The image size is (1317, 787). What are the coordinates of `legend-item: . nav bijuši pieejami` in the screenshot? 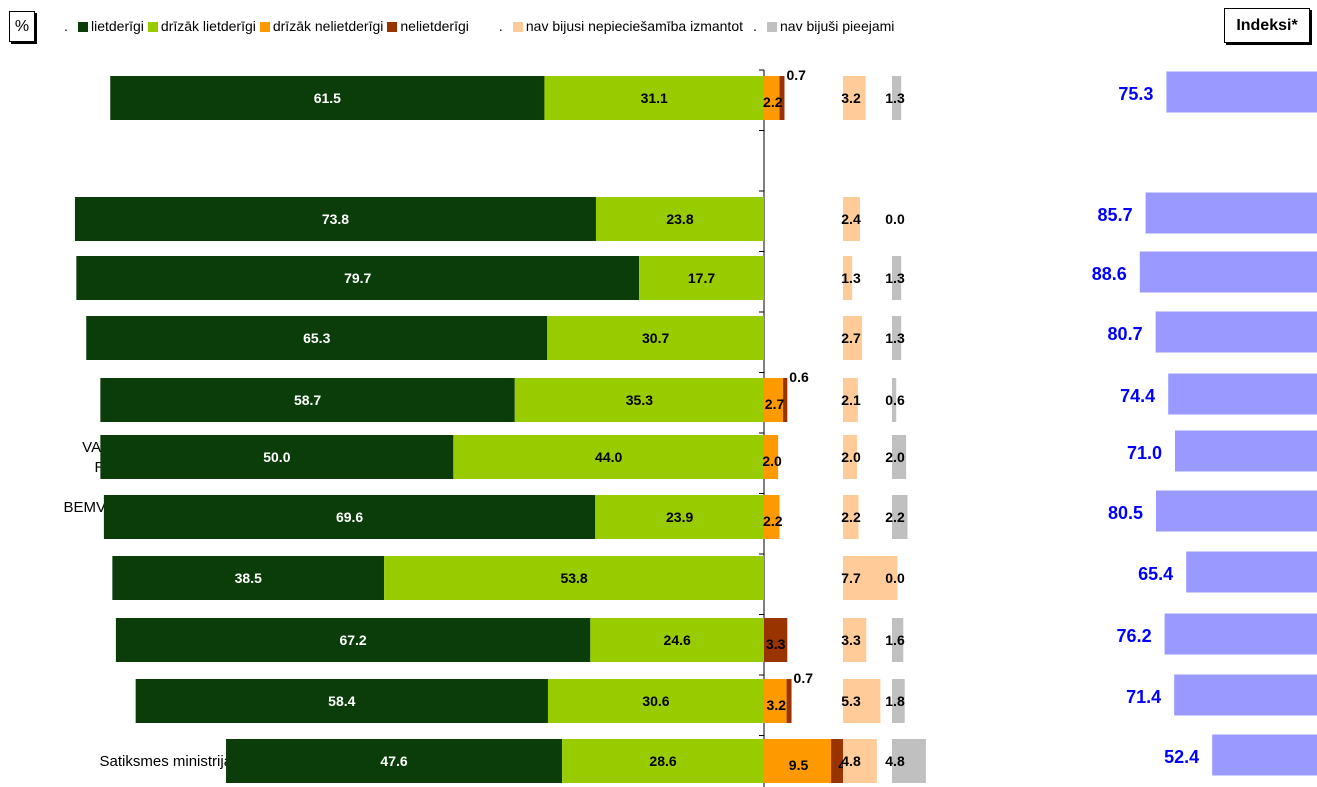 It's located at (820, 26).